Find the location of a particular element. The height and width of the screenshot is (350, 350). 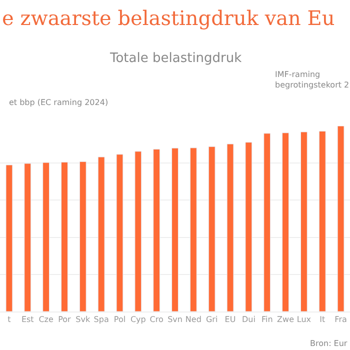

x-tick-label: EU is located at coordinates (230, 319).